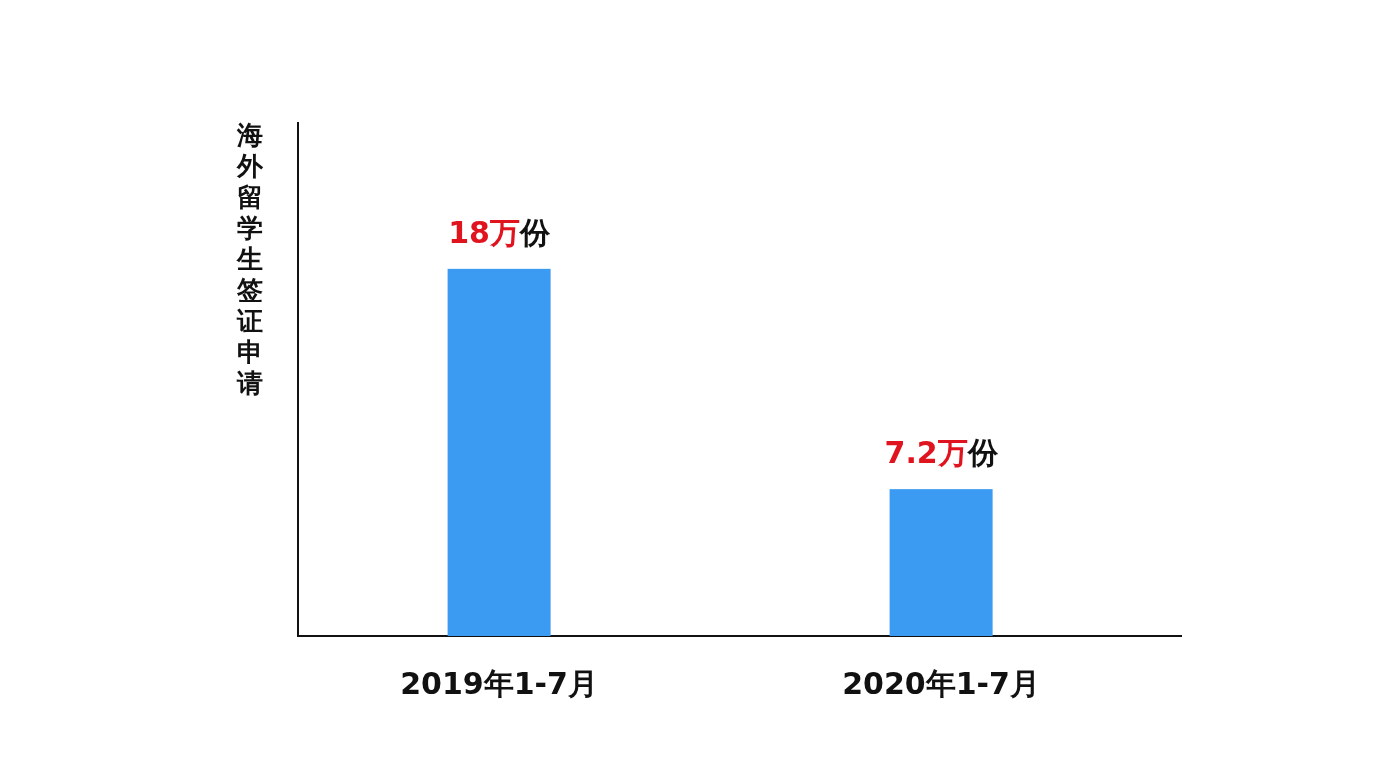  What do you see at coordinates (499, 683) in the screenshot?
I see `x-tick-label: 2019年1-7月` at bounding box center [499, 683].